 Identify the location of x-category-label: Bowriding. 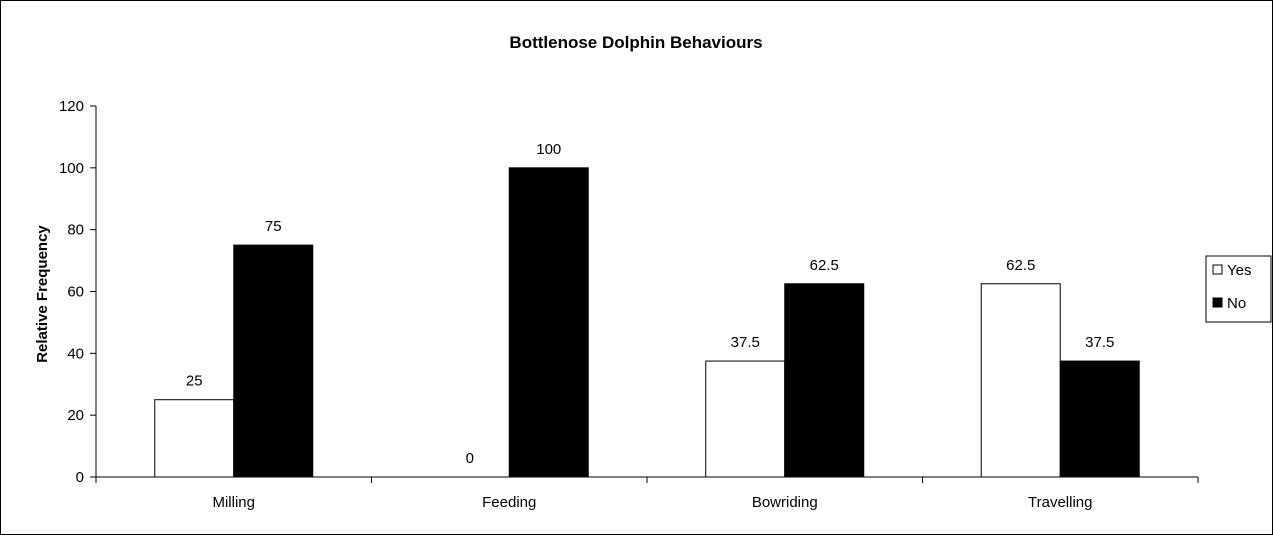
(785, 502).